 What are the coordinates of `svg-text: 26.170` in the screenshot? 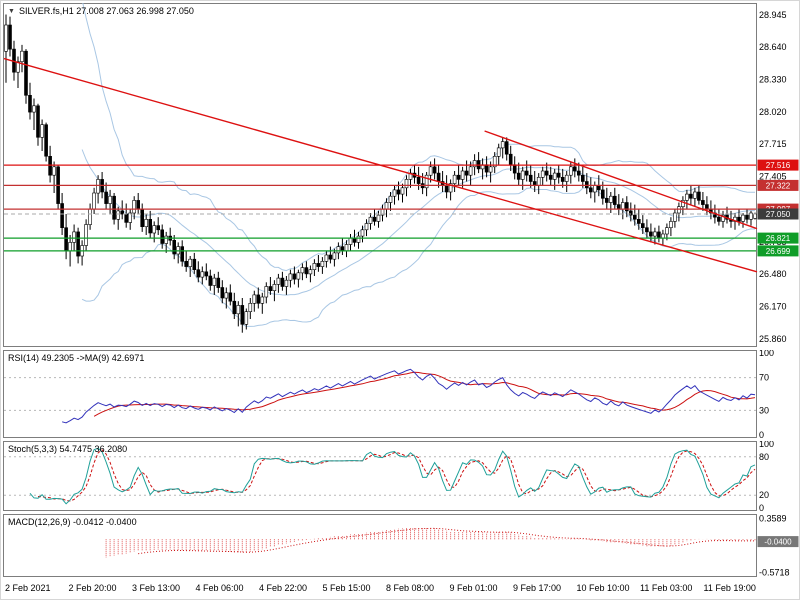 It's located at (773, 306).